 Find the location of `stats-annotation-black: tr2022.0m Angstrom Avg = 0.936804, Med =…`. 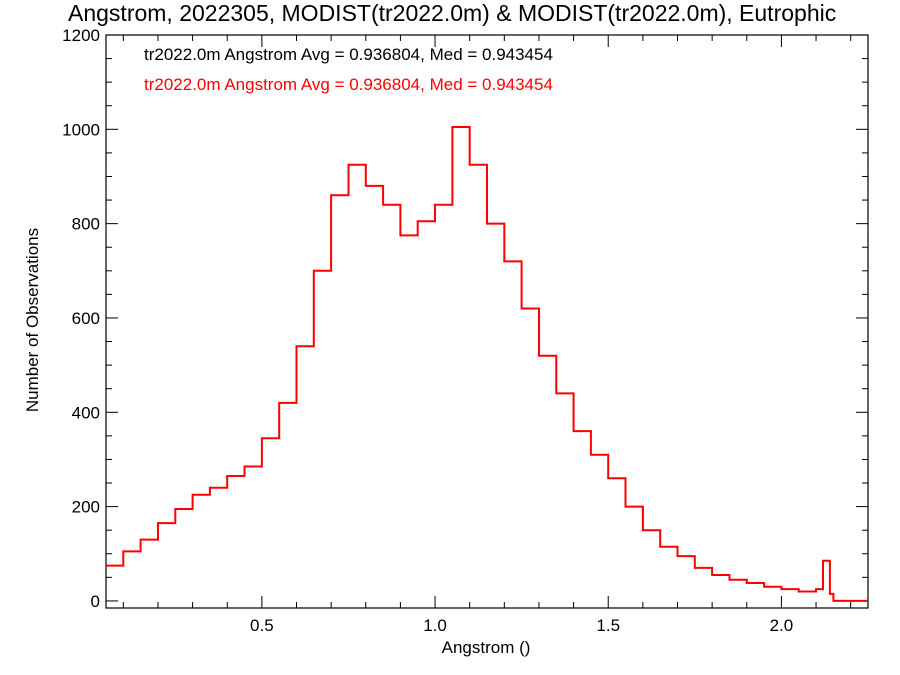

stats-annotation-black: tr2022.0m Angstrom Avg = 0.936804, Med =… is located at coordinates (348, 54).